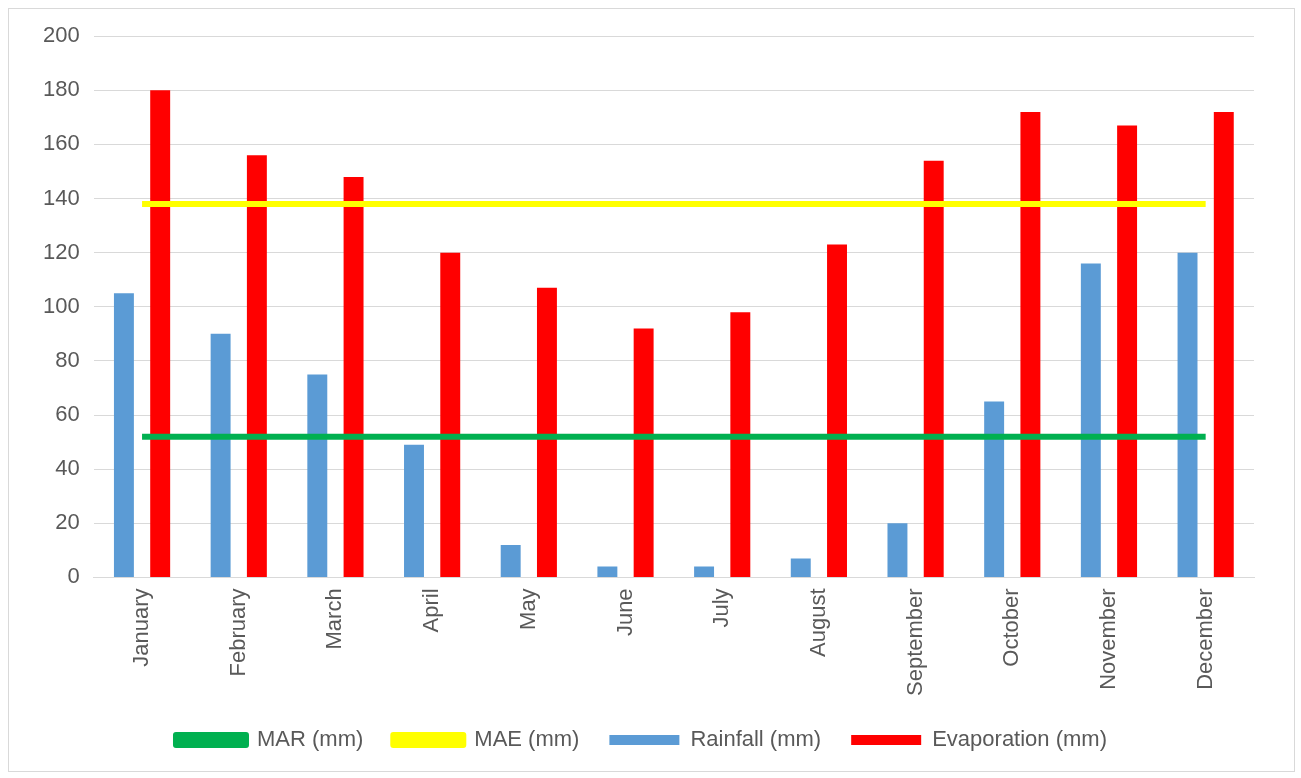  I want to click on y-tick-label: 20, so click(67, 522).